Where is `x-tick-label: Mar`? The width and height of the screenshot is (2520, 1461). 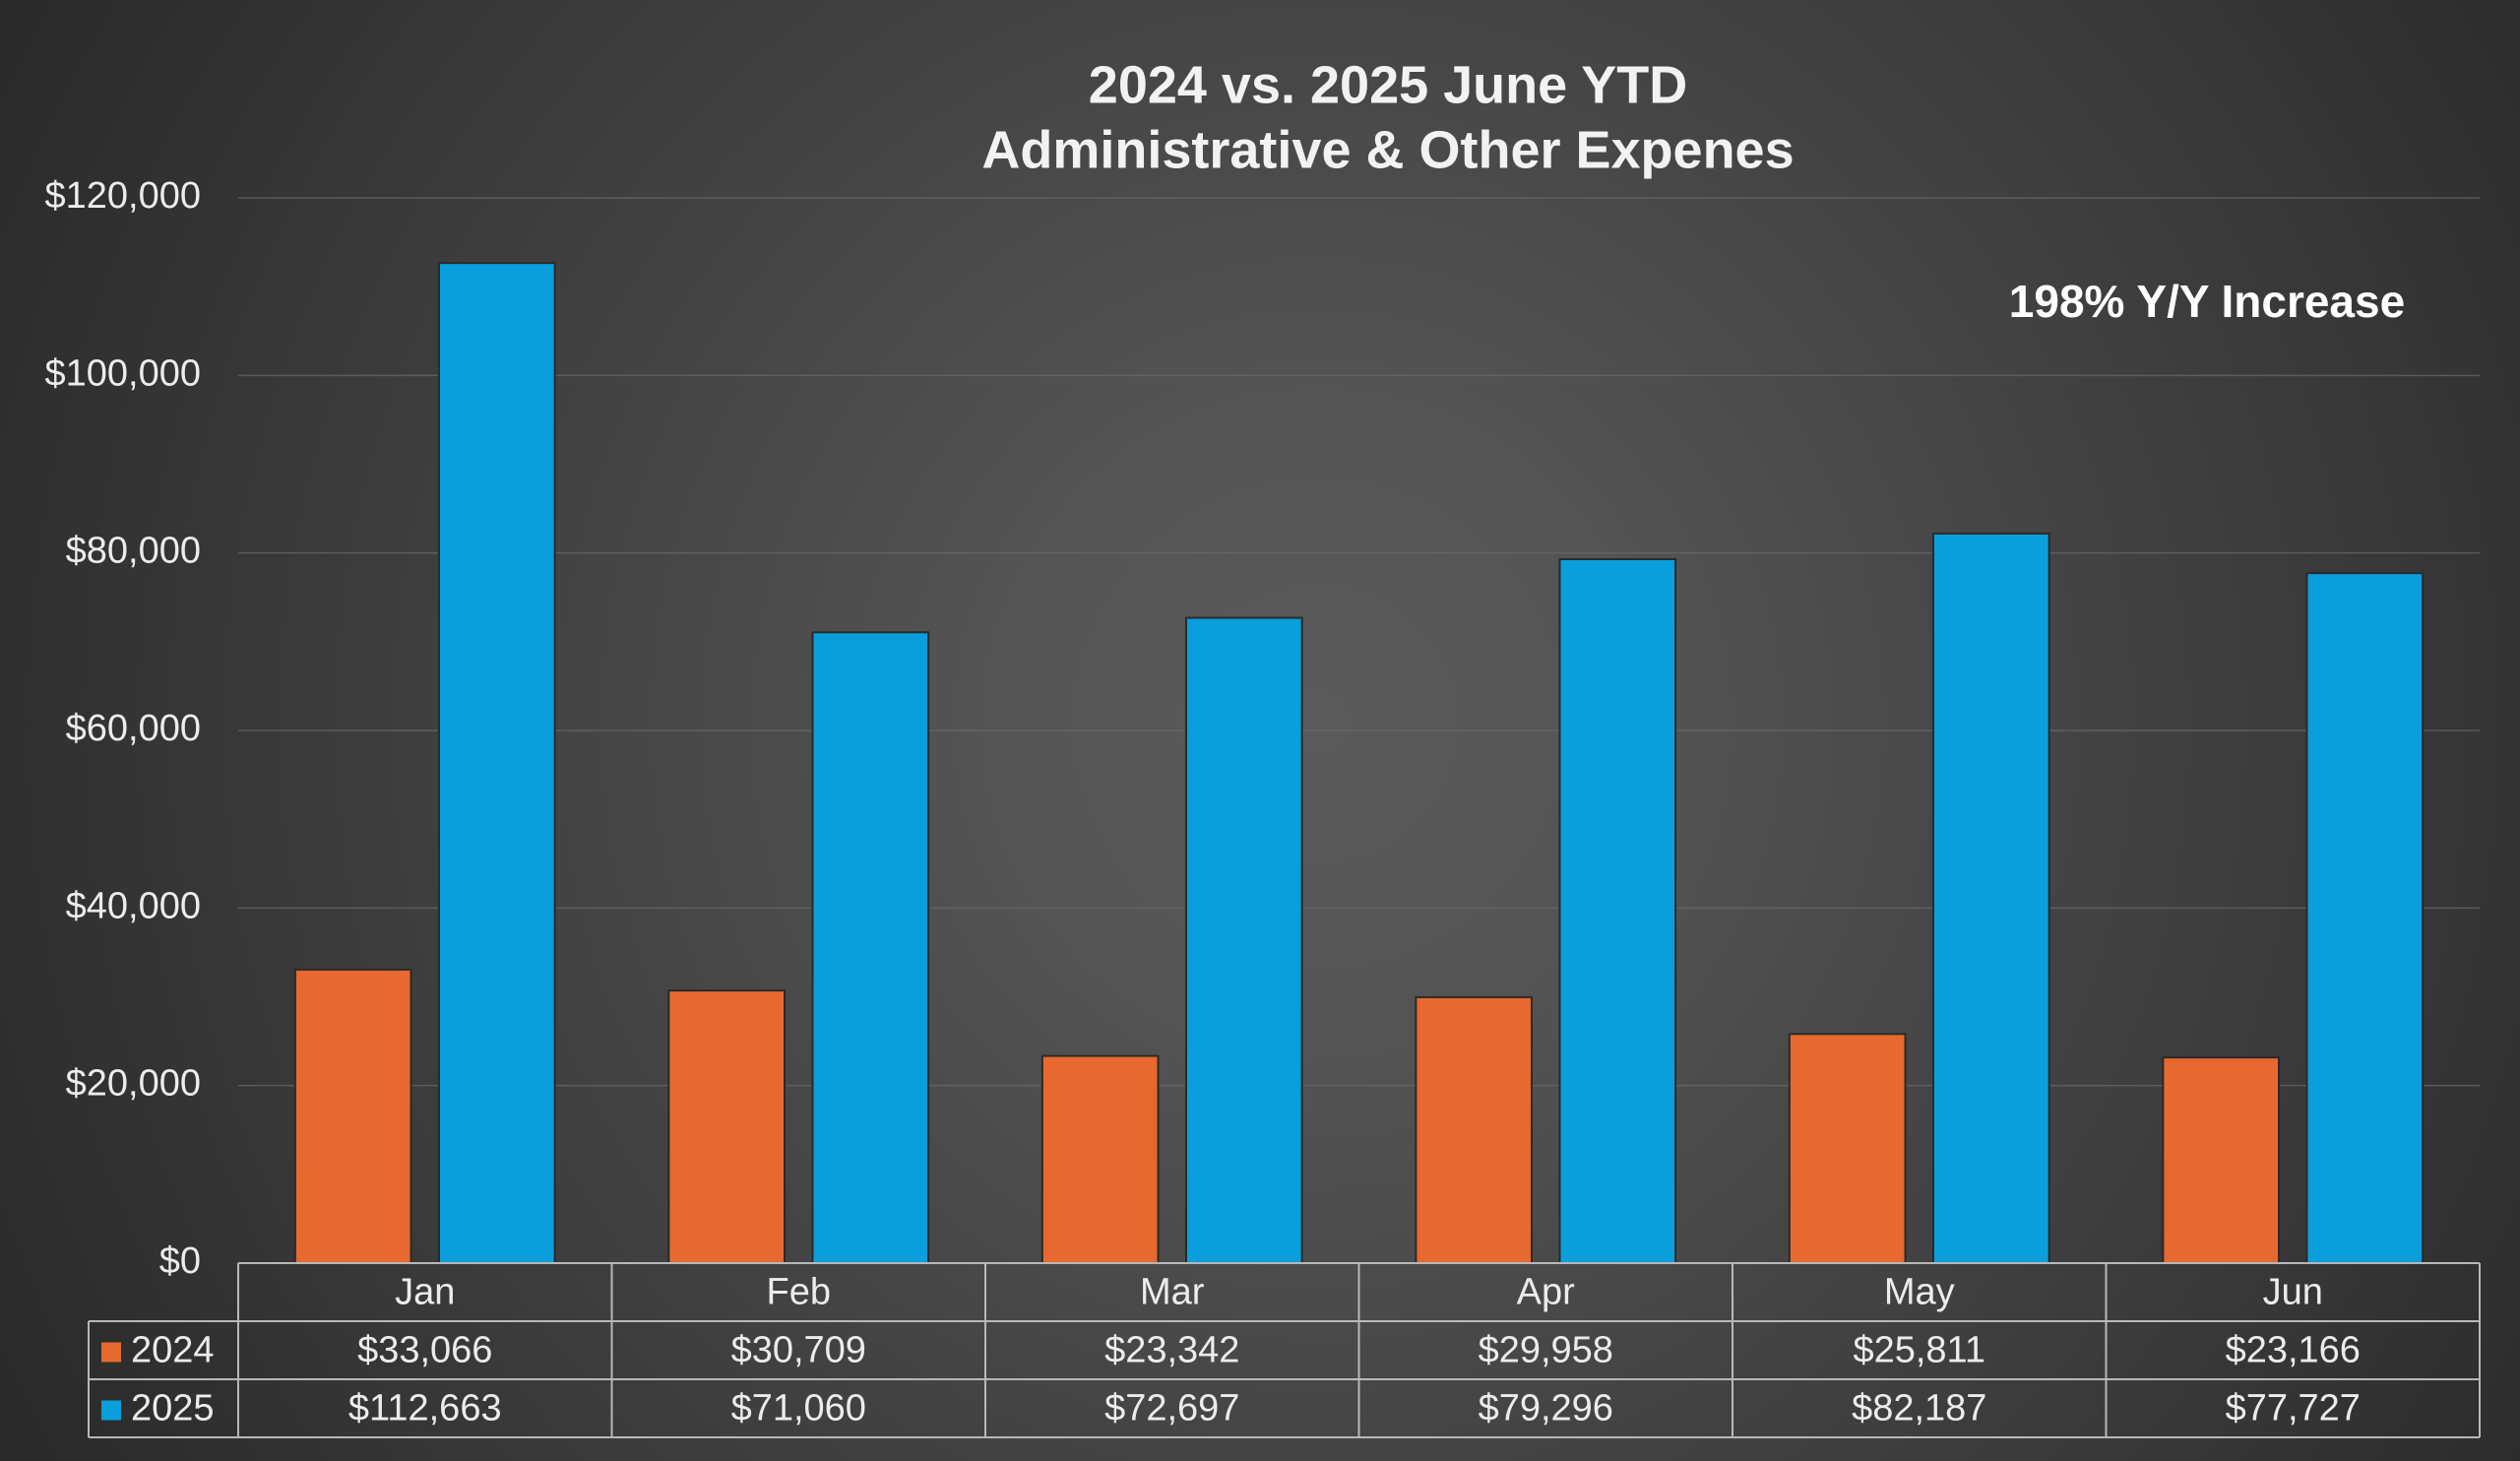 x-tick-label: Mar is located at coordinates (1172, 1292).